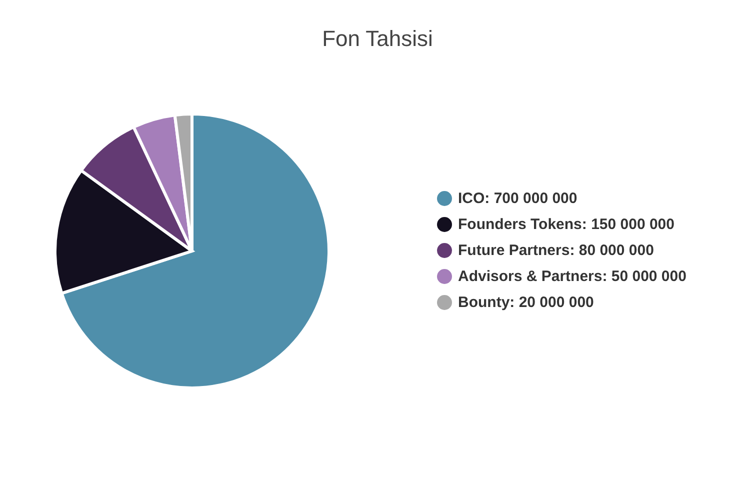 The image size is (755, 477). What do you see at coordinates (518, 198) in the screenshot?
I see `legend-label: ICO: 700 000 000` at bounding box center [518, 198].